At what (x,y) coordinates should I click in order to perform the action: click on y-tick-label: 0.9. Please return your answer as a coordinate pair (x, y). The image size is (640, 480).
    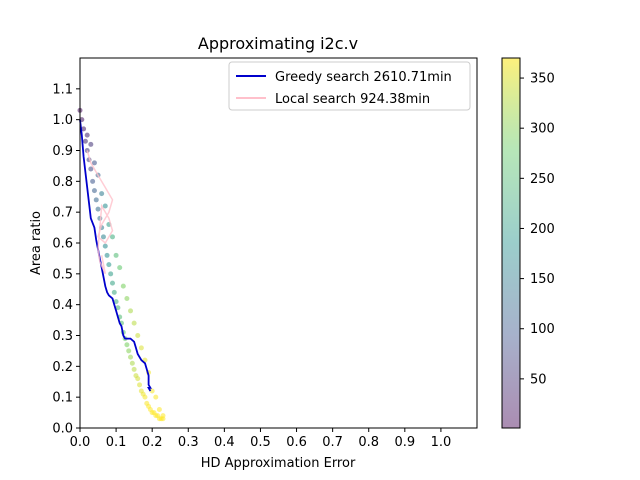
    Looking at the image, I should click on (62, 151).